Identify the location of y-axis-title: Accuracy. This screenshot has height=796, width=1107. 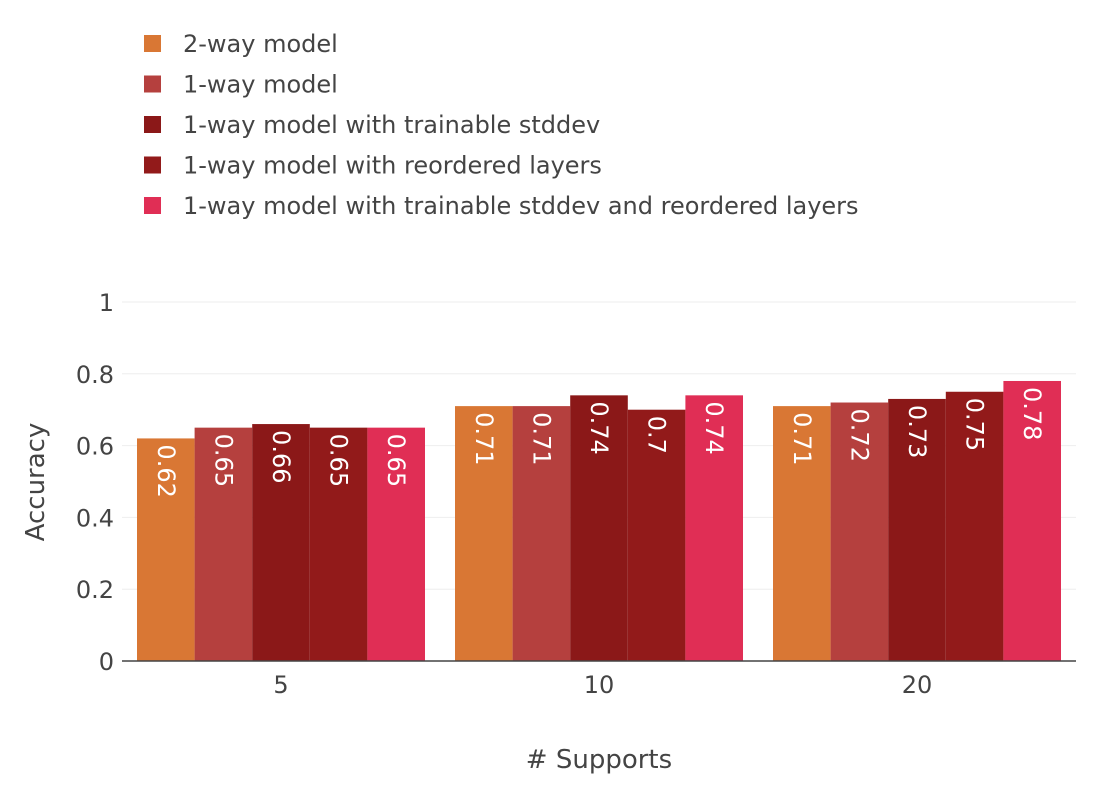
(36, 482).